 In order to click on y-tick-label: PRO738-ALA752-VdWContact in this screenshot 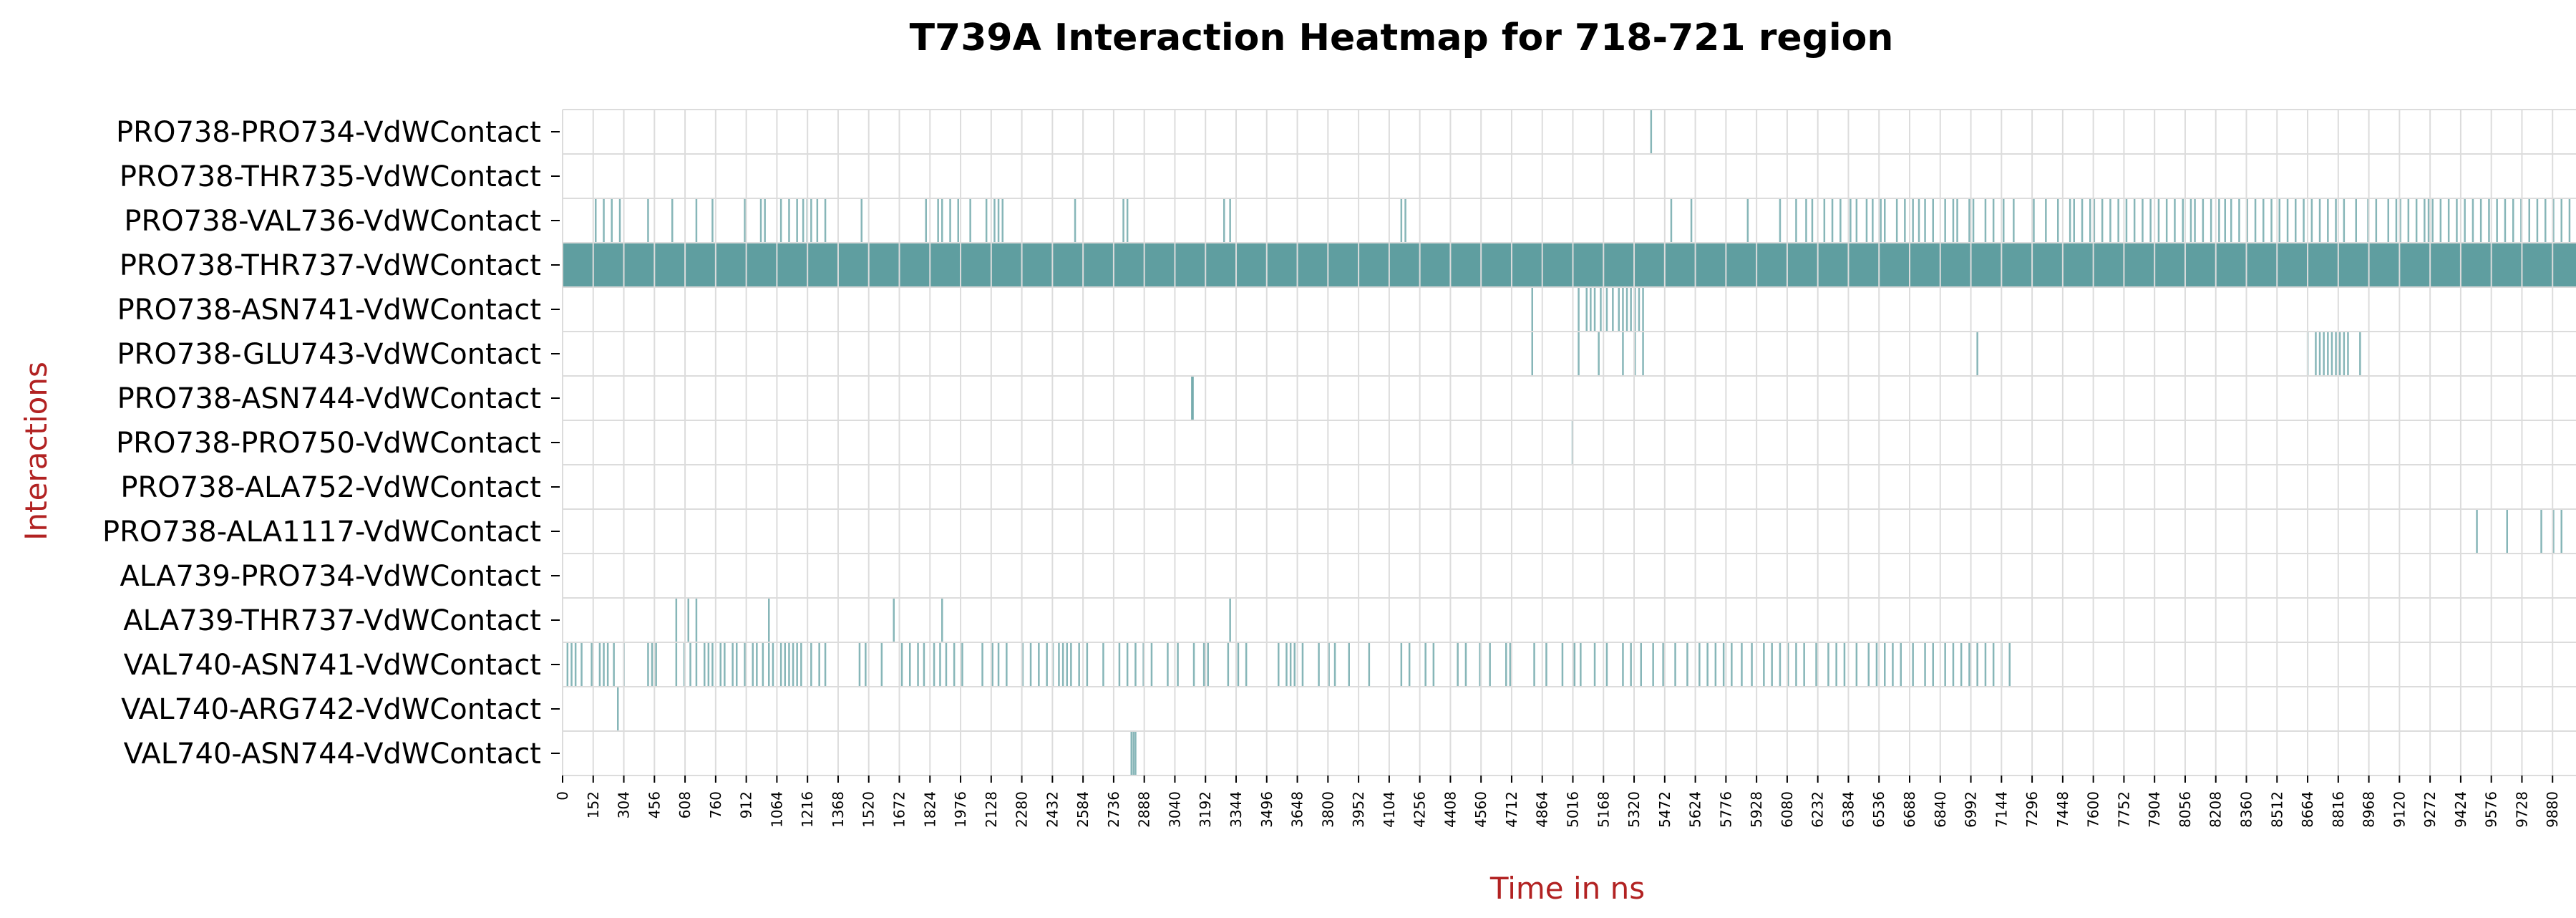, I will do `click(330, 487)`.